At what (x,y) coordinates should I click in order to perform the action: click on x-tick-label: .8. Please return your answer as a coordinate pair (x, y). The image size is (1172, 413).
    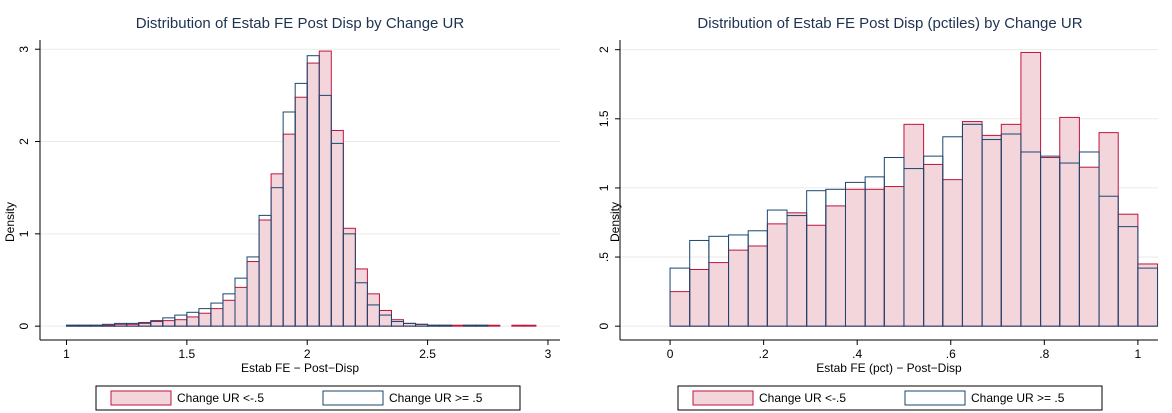
    Looking at the image, I should click on (1044, 354).